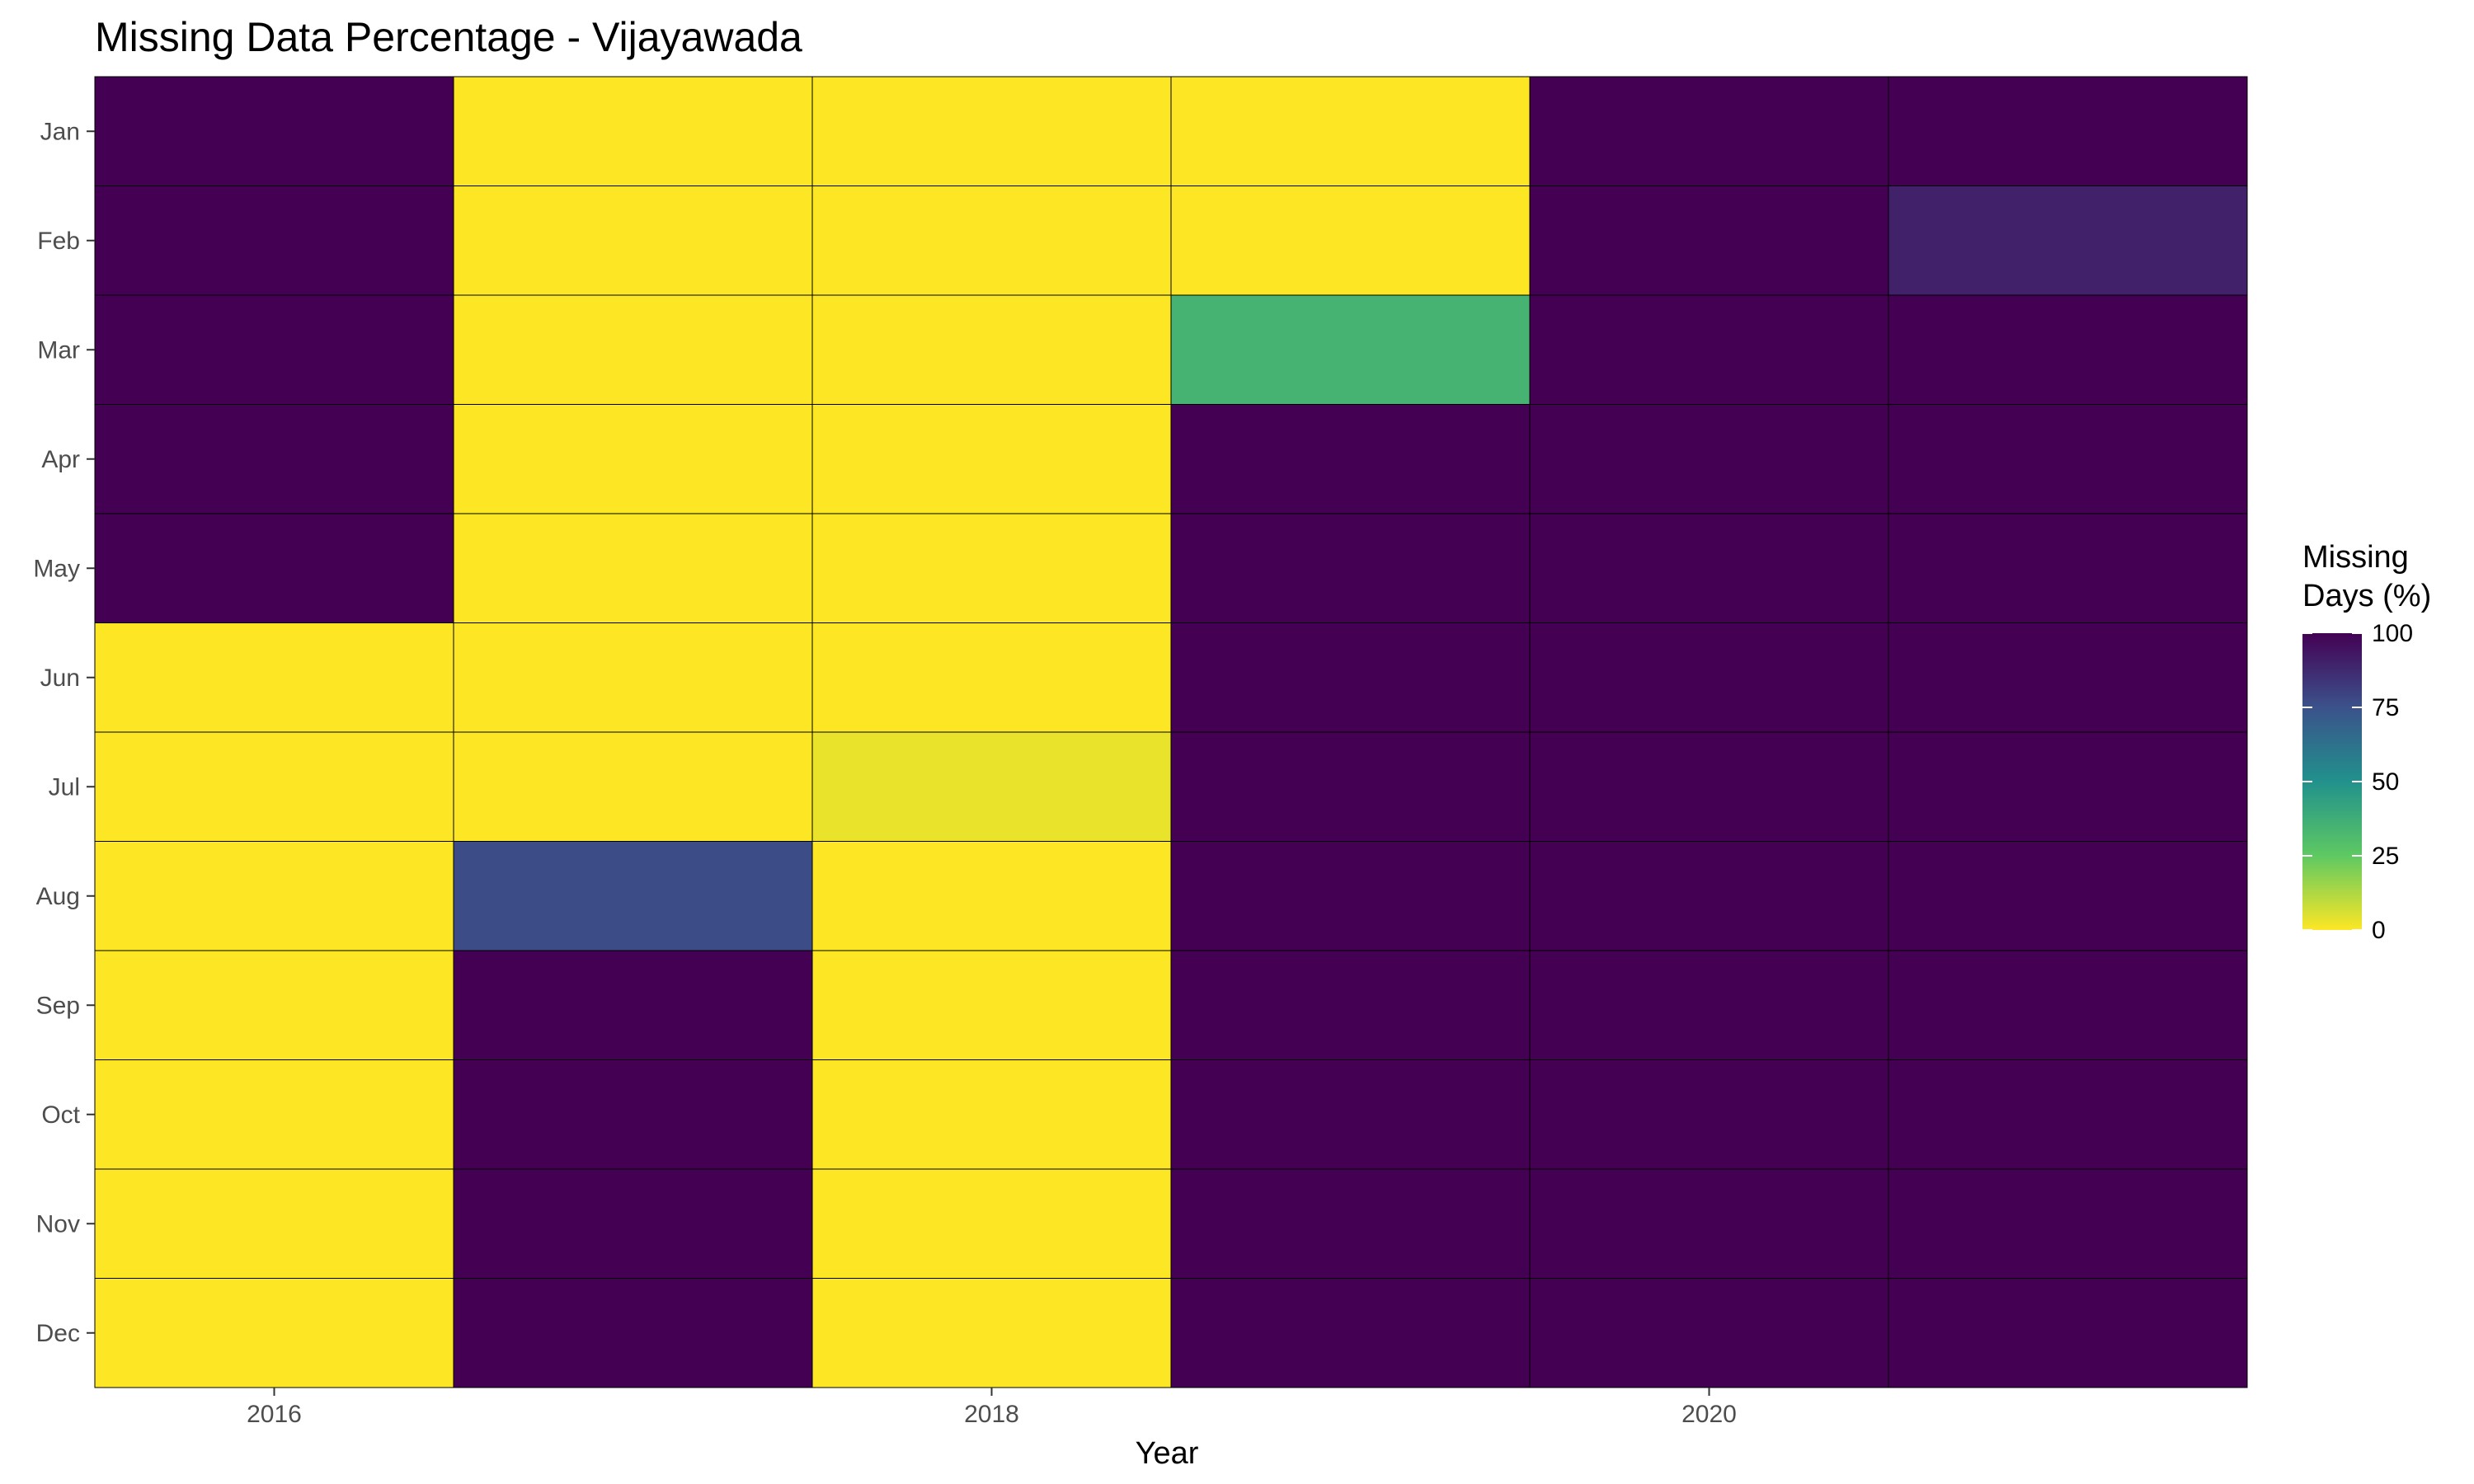 The image size is (2474, 1484). Describe the element at coordinates (58, 1223) in the screenshot. I see `y-tick-label: Nov` at that location.